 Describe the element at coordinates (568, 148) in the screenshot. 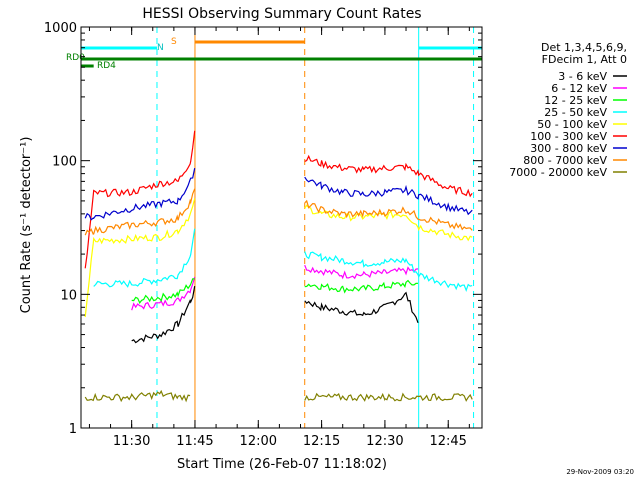

I see `legend-label: 300 - 800 keV` at that location.